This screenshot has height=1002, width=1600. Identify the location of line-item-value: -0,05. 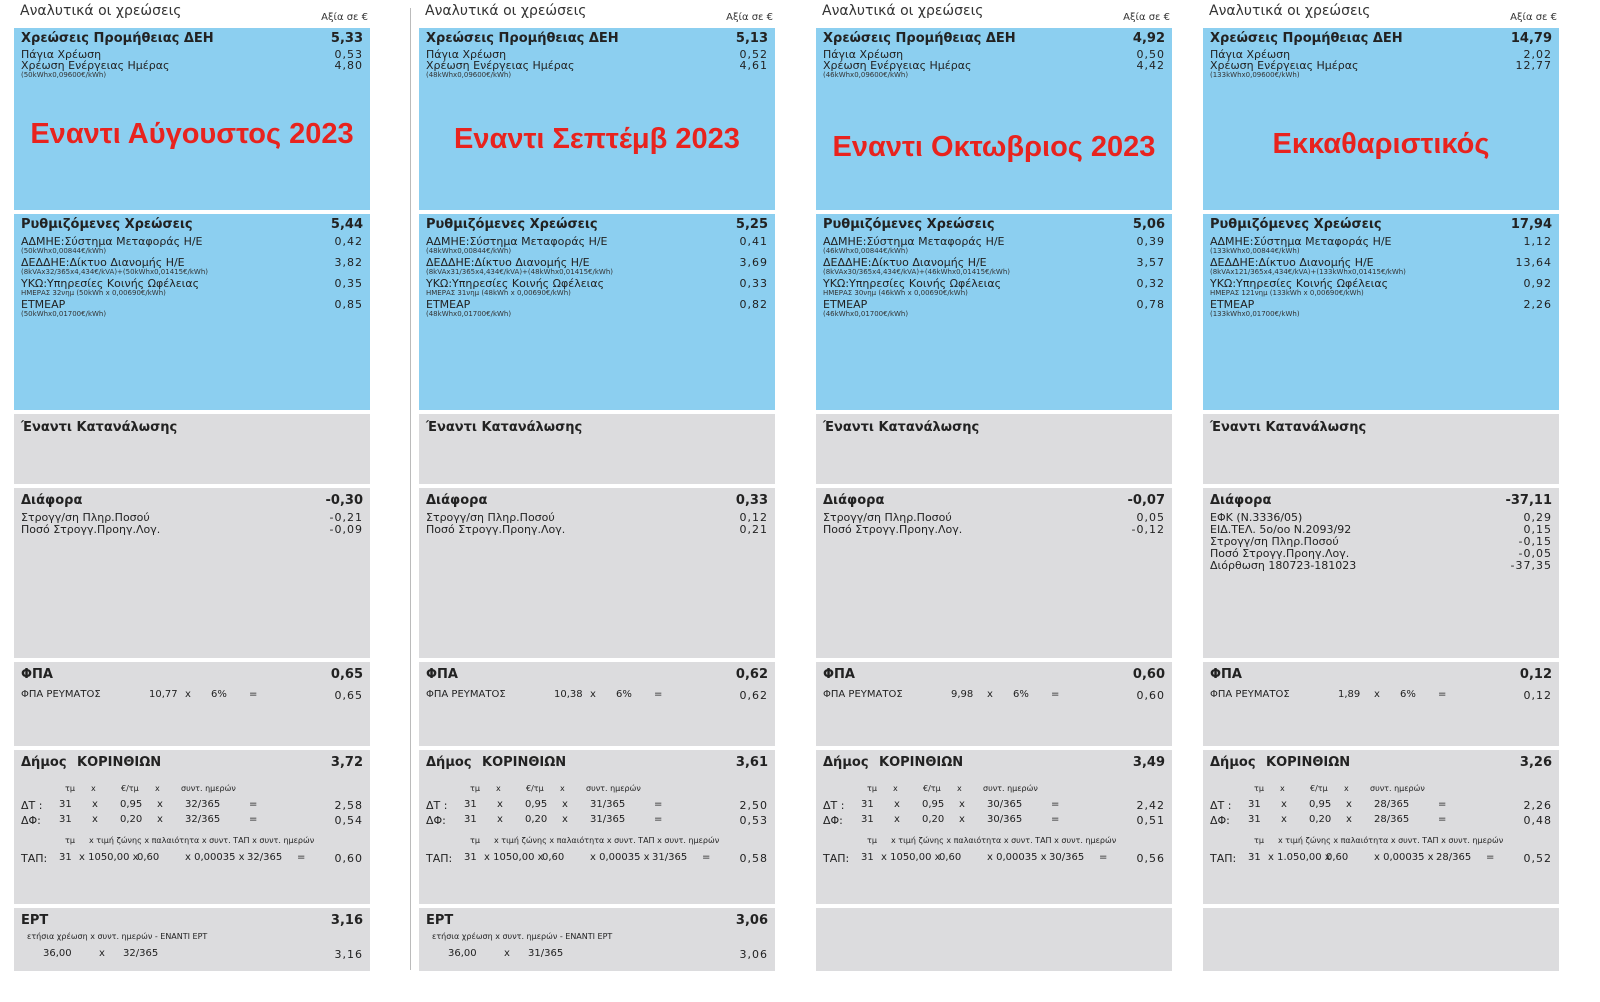
(1535, 553).